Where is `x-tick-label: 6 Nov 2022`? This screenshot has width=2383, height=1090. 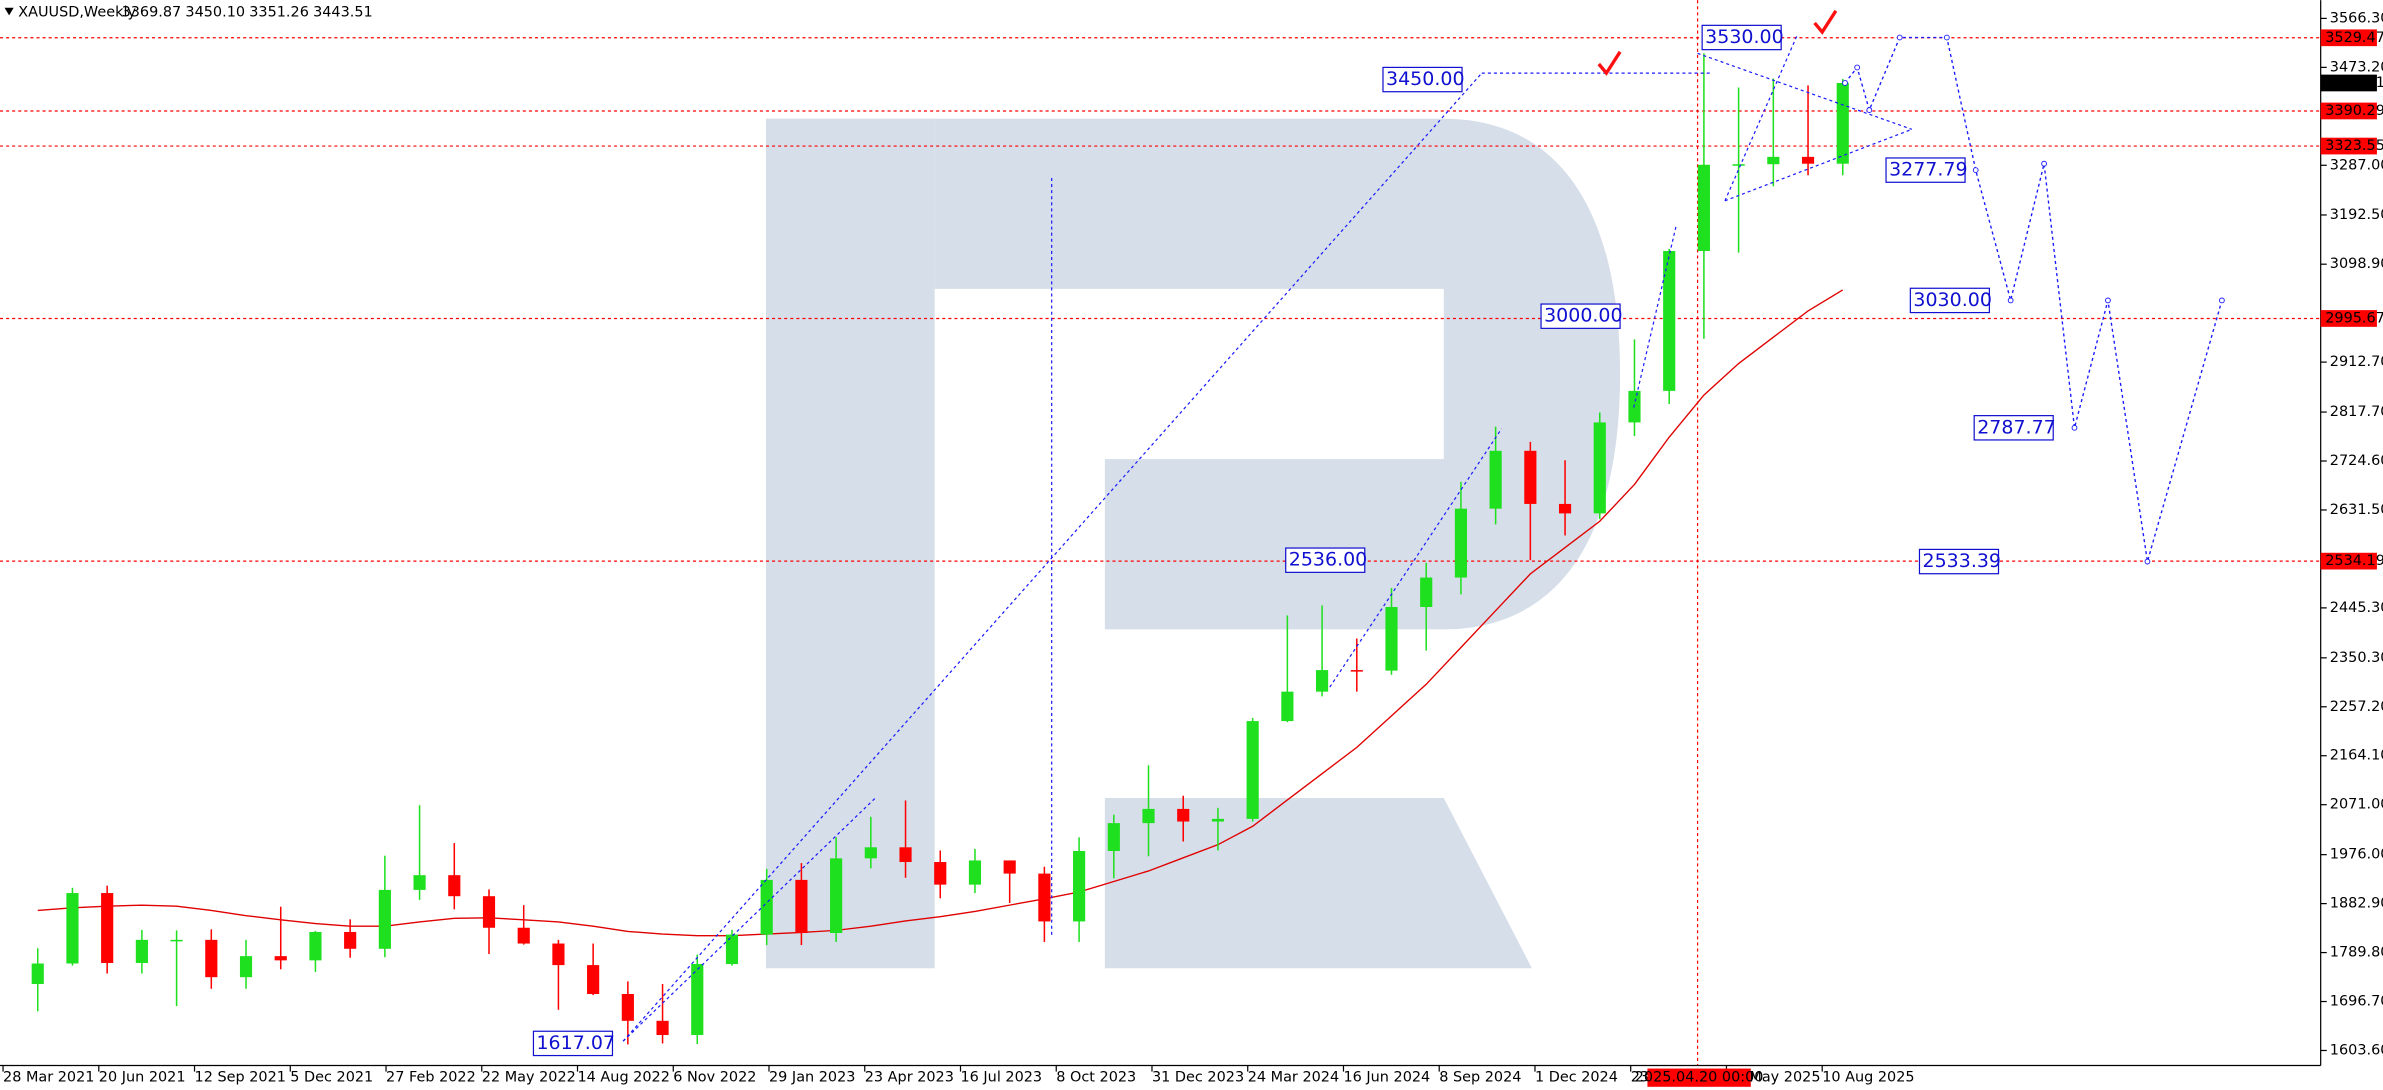
x-tick-label: 6 Nov 2022 is located at coordinates (714, 1078).